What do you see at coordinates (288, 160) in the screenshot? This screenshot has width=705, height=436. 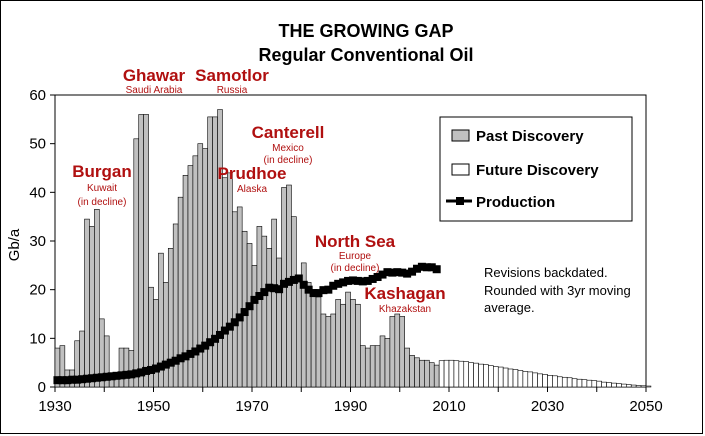 I see `annotation-canterell-note: (in decline)` at bounding box center [288, 160].